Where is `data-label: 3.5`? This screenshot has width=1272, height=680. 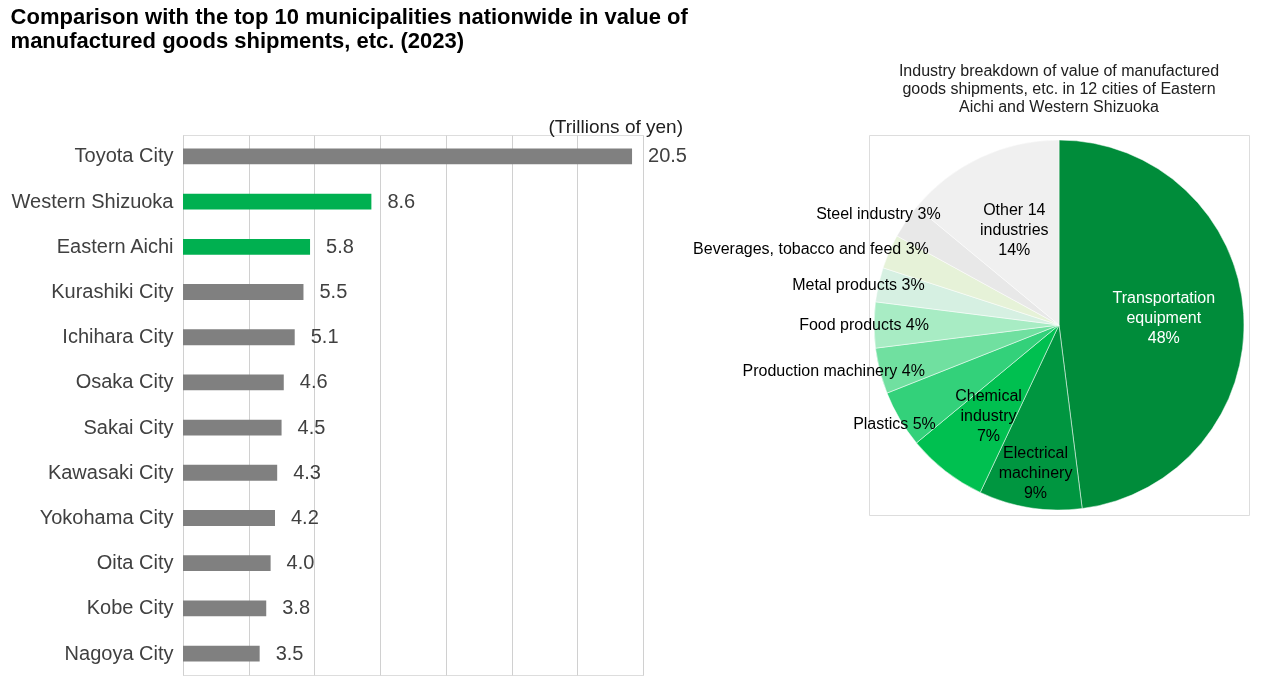
data-label: 3.5 is located at coordinates (289, 652).